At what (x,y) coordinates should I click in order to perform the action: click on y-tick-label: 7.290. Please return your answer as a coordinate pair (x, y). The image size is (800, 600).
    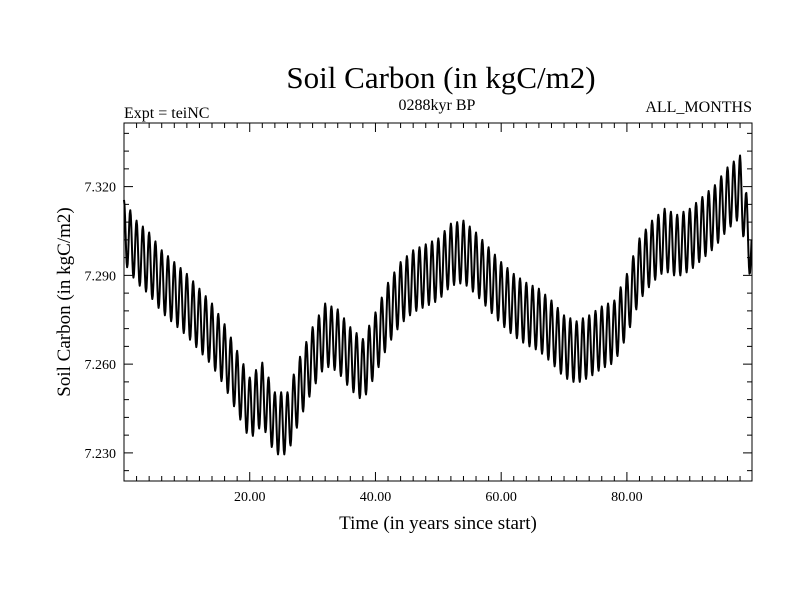
    Looking at the image, I should click on (101, 276).